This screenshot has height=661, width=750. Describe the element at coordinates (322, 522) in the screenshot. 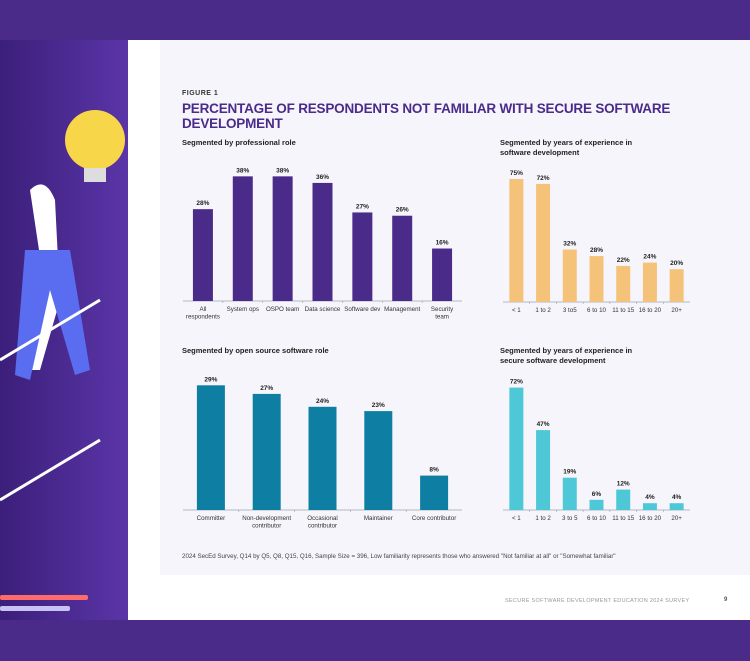

I see `chart3-category-label: Occasional contributor` at that location.